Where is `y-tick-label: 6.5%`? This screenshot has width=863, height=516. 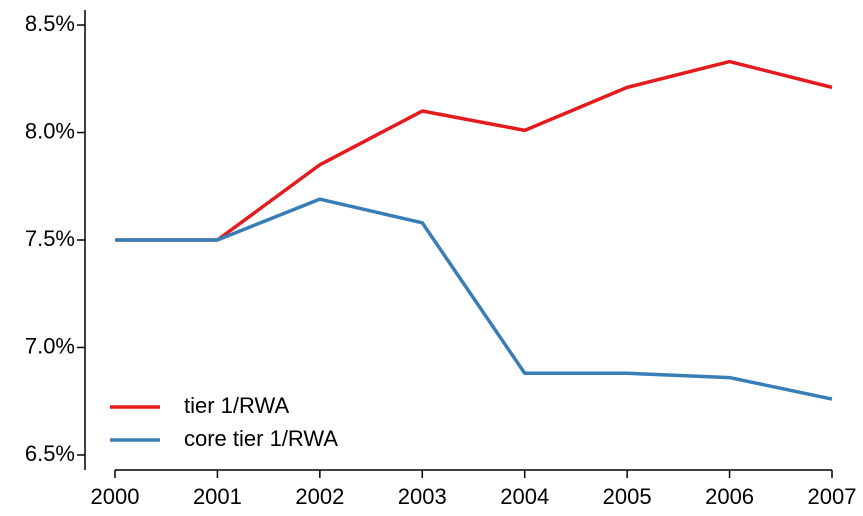
y-tick-label: 6.5% is located at coordinates (50, 453).